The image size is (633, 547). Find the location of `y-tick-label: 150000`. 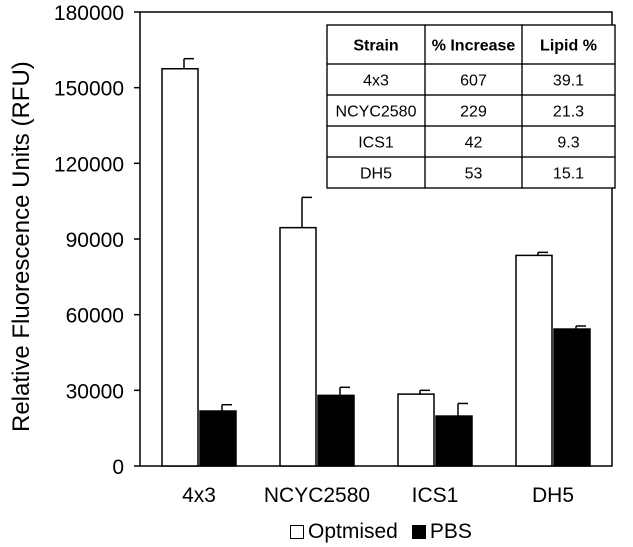

y-tick-label: 150000 is located at coordinates (89, 89).